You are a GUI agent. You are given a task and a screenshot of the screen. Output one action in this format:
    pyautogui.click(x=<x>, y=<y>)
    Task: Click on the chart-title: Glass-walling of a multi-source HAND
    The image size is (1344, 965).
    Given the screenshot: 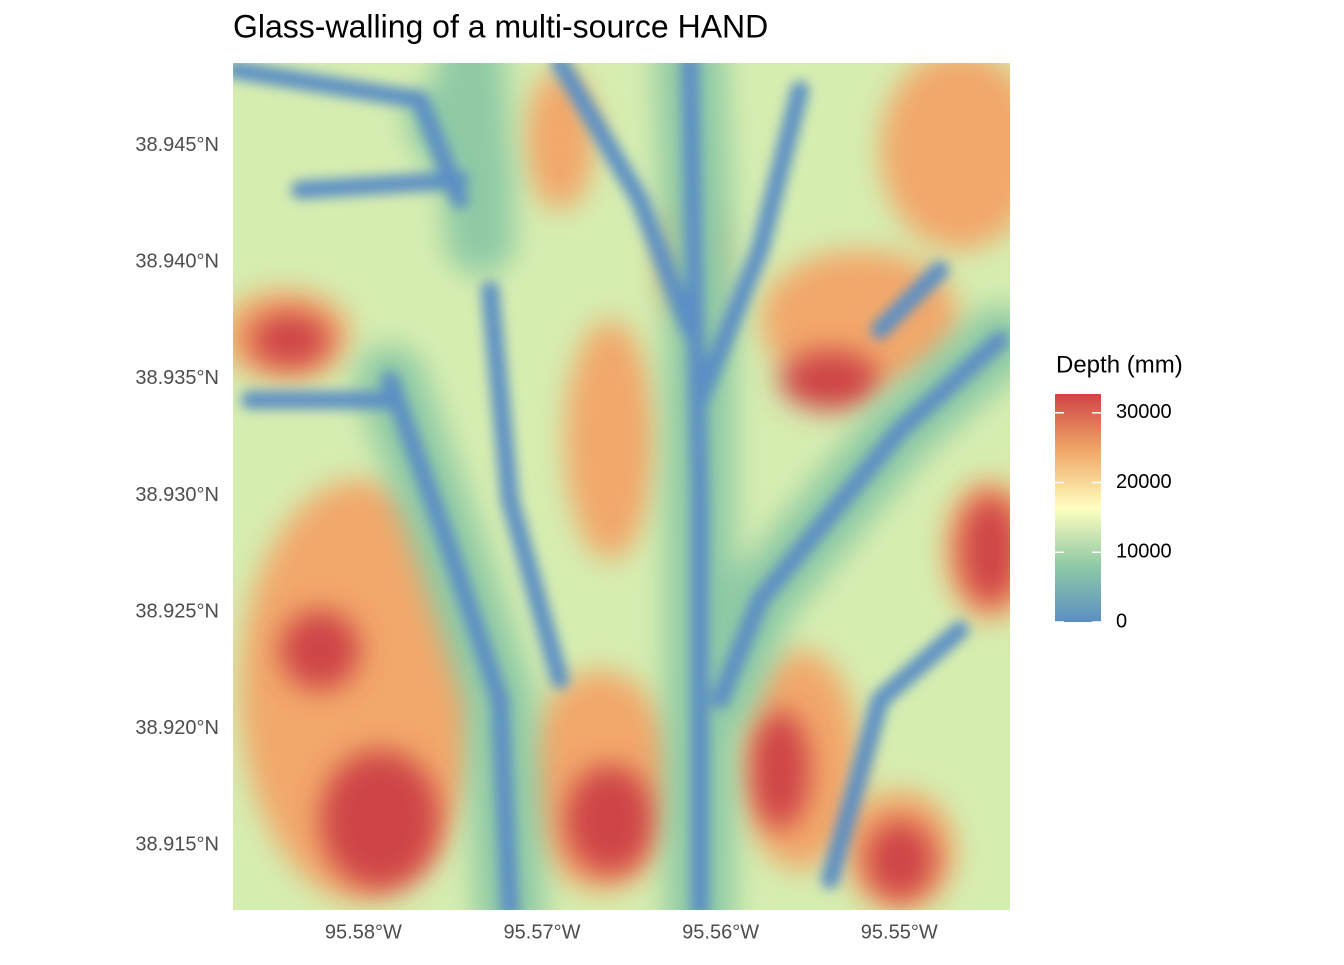 What is the action you would take?
    pyautogui.click(x=500, y=26)
    